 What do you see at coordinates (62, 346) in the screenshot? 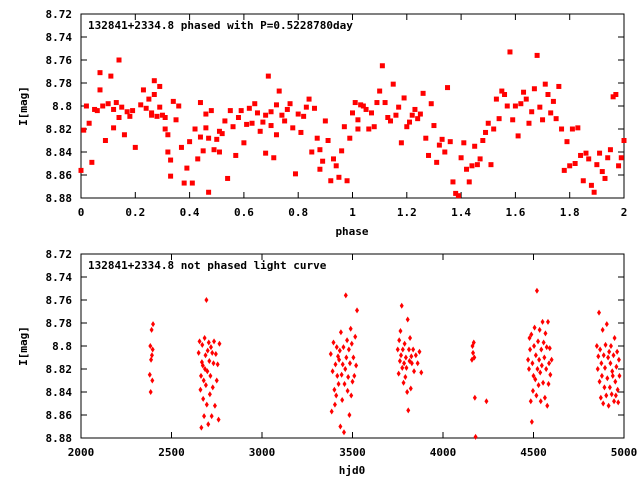
I see `unphased-y-tick-label: 8.8` at bounding box center [62, 346].